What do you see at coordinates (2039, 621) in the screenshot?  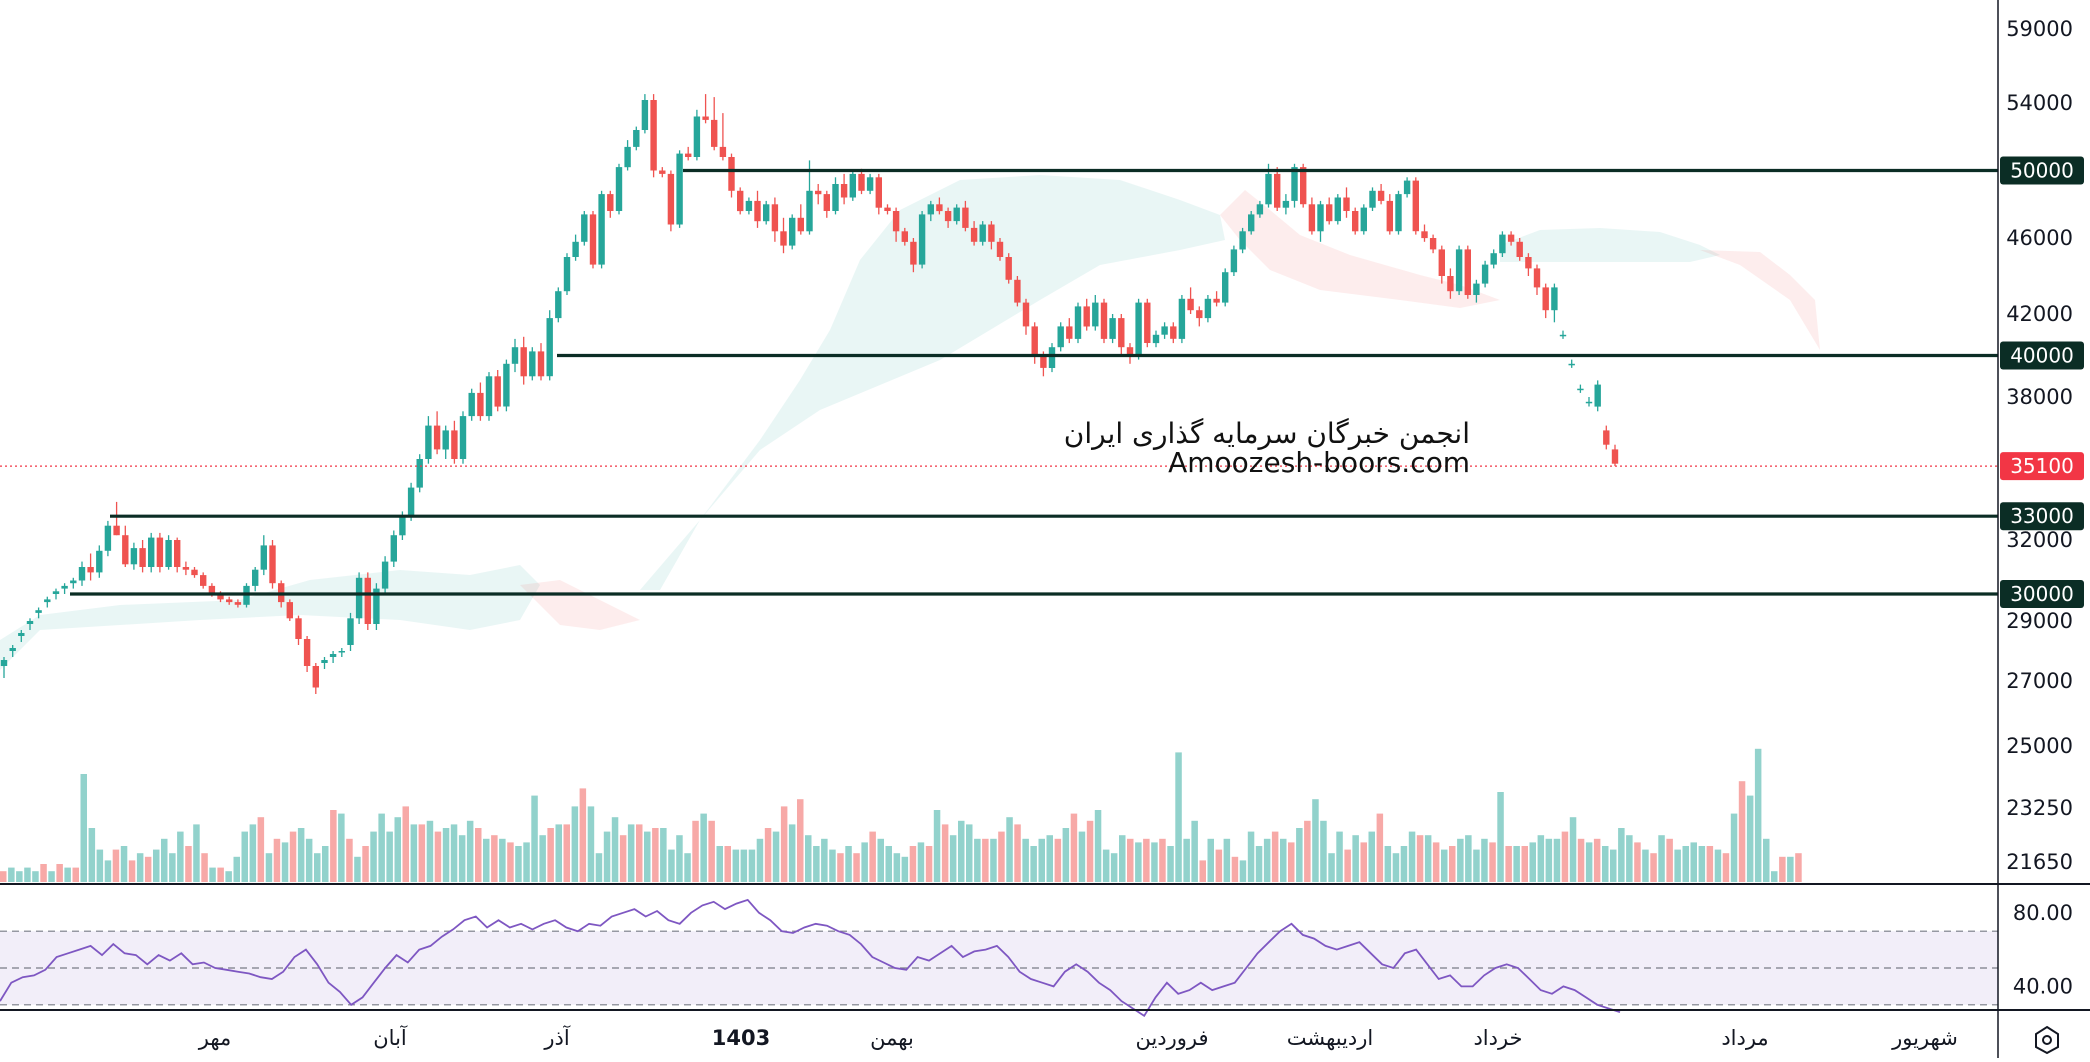 I see `price-tick-label: 29000` at bounding box center [2039, 621].